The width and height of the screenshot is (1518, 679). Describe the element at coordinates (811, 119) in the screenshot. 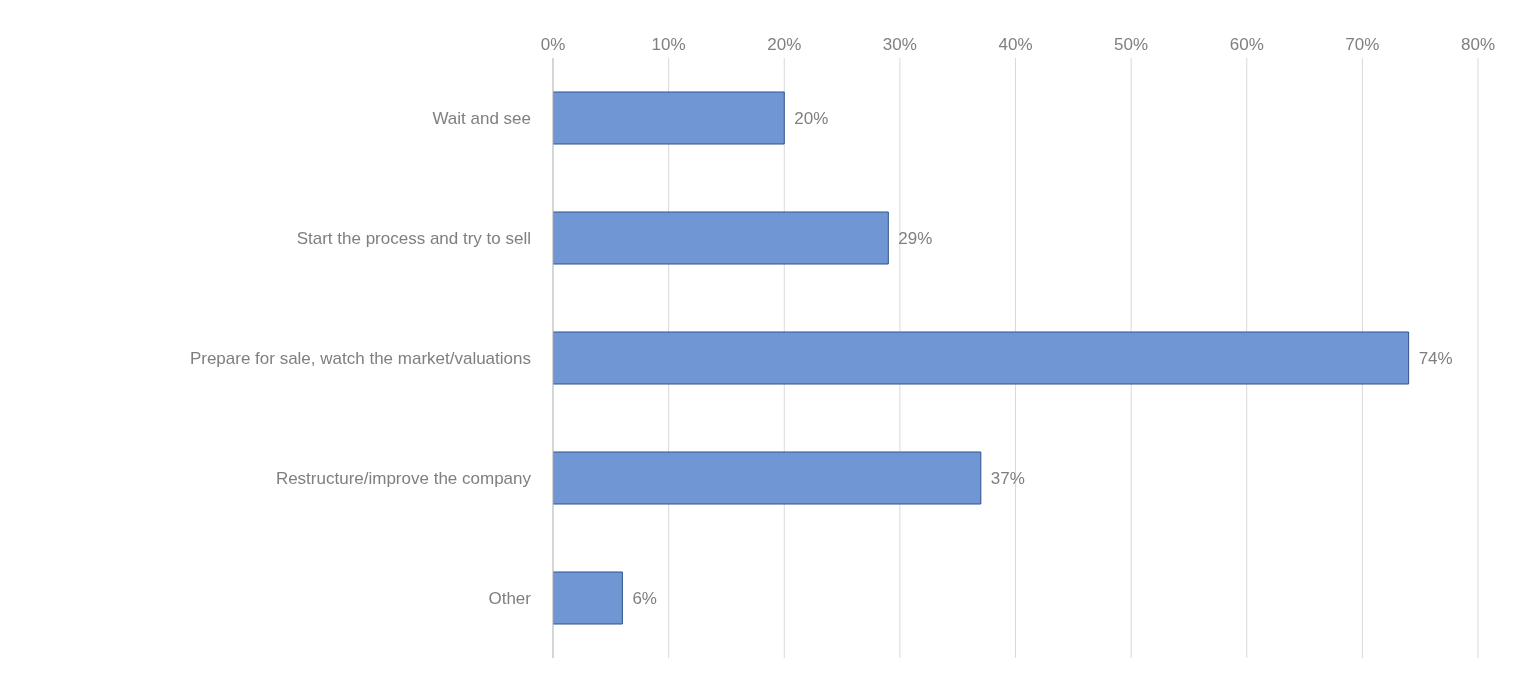

I see `data-label: 20%` at that location.